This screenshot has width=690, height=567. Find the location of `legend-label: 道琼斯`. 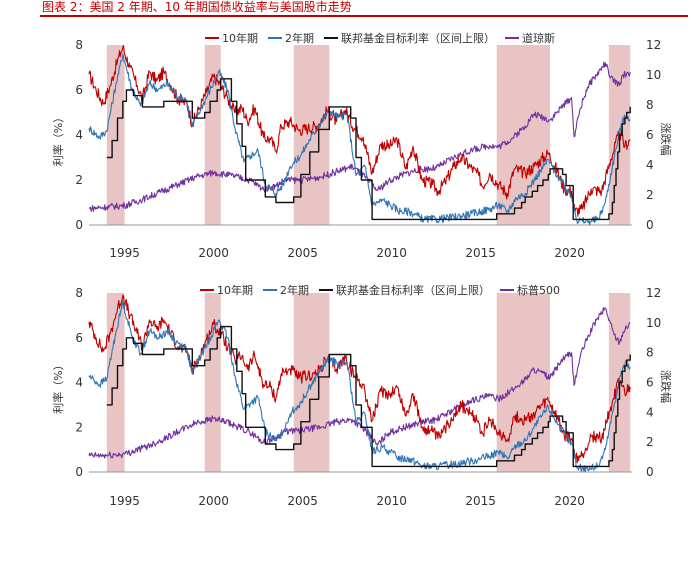

legend-label: 道琼斯 is located at coordinates (538, 38).